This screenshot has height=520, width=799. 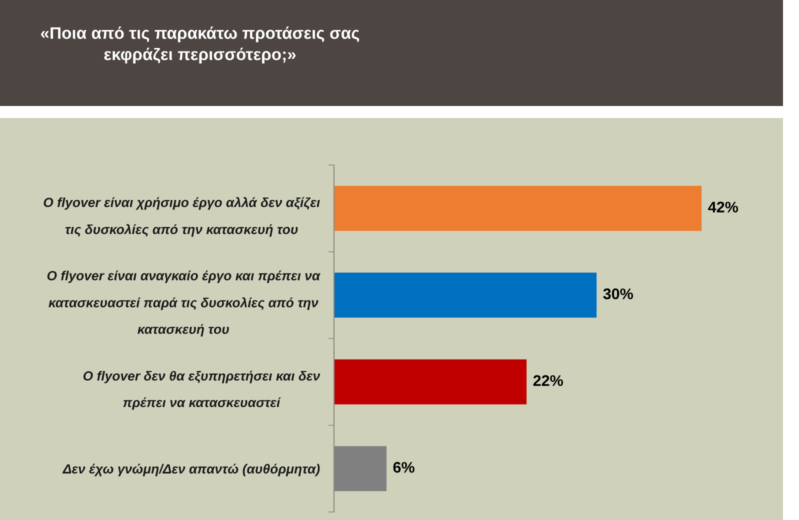 I want to click on data-label: 30%, so click(x=618, y=294).